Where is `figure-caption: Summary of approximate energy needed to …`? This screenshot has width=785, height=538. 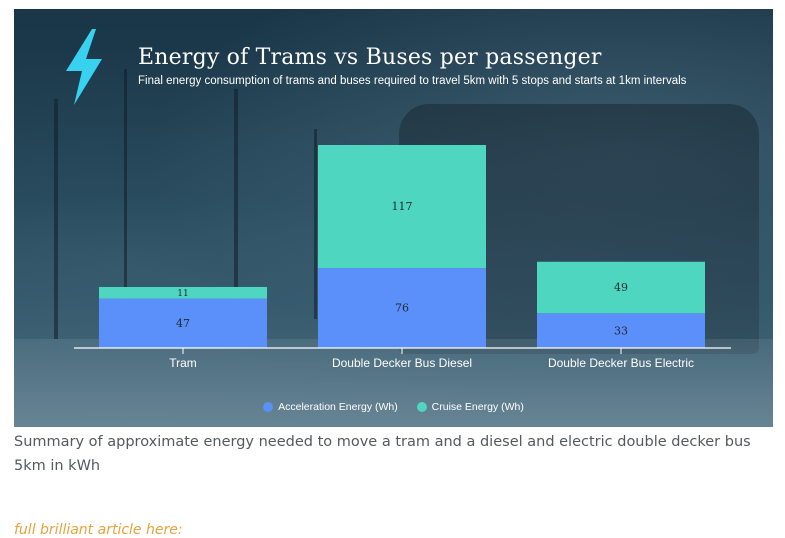
figure-caption: Summary of approximate energy needed to … is located at coordinates (382, 454).